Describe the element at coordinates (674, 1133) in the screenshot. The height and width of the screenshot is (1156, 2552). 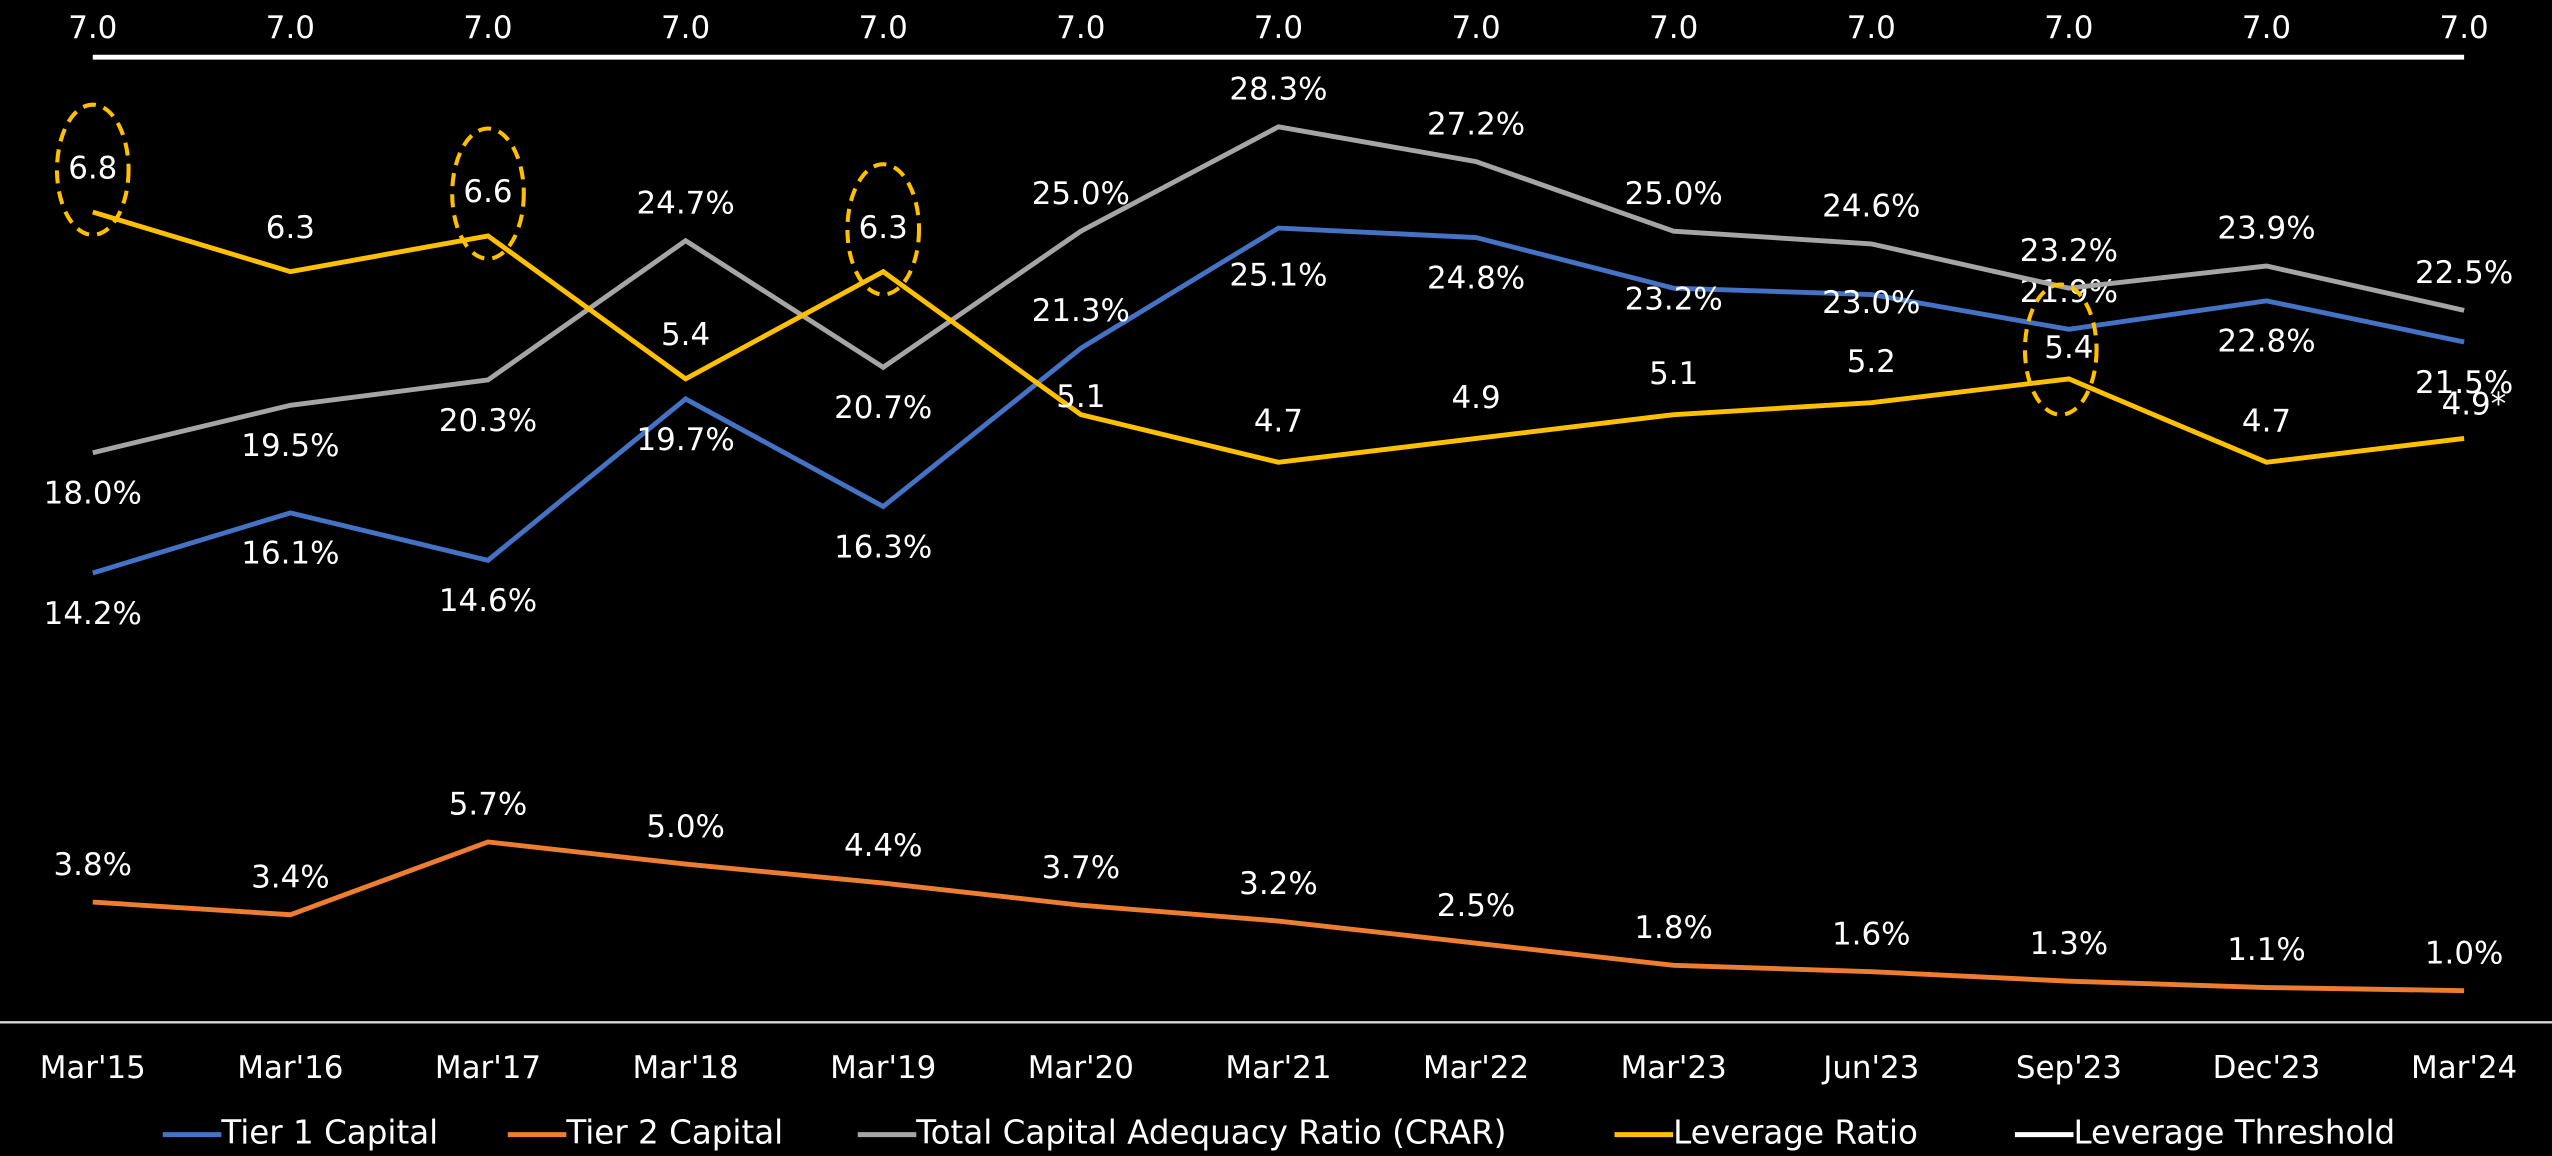
I see `legend-label: Tier 2 Capital` at that location.